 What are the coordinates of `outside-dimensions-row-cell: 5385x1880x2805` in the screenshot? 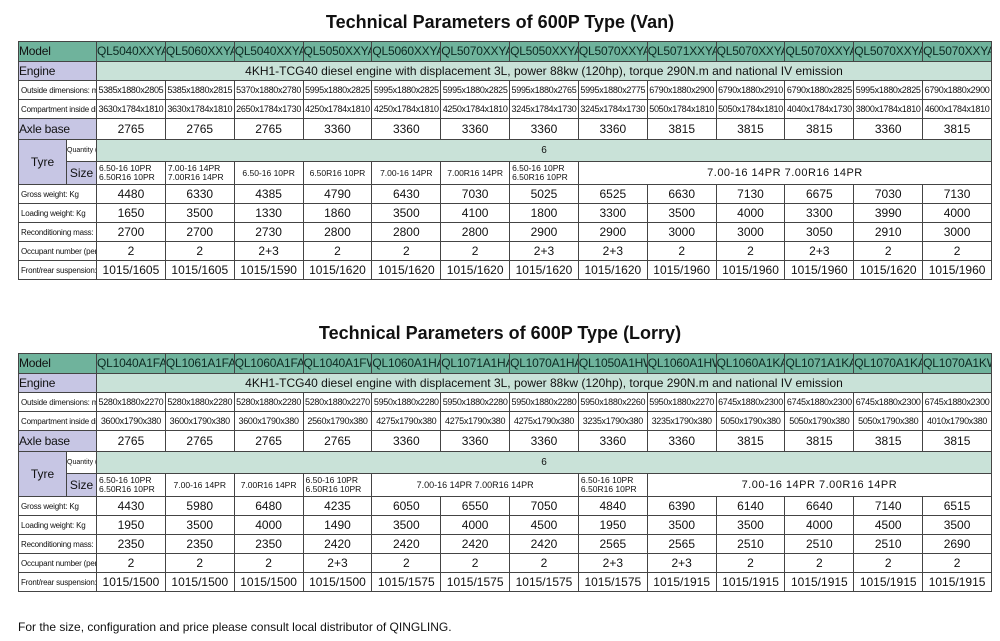 It's located at (131, 90).